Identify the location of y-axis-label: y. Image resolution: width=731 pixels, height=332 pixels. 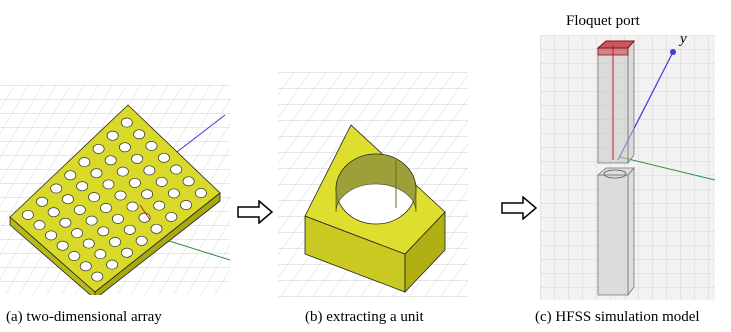
(683, 39).